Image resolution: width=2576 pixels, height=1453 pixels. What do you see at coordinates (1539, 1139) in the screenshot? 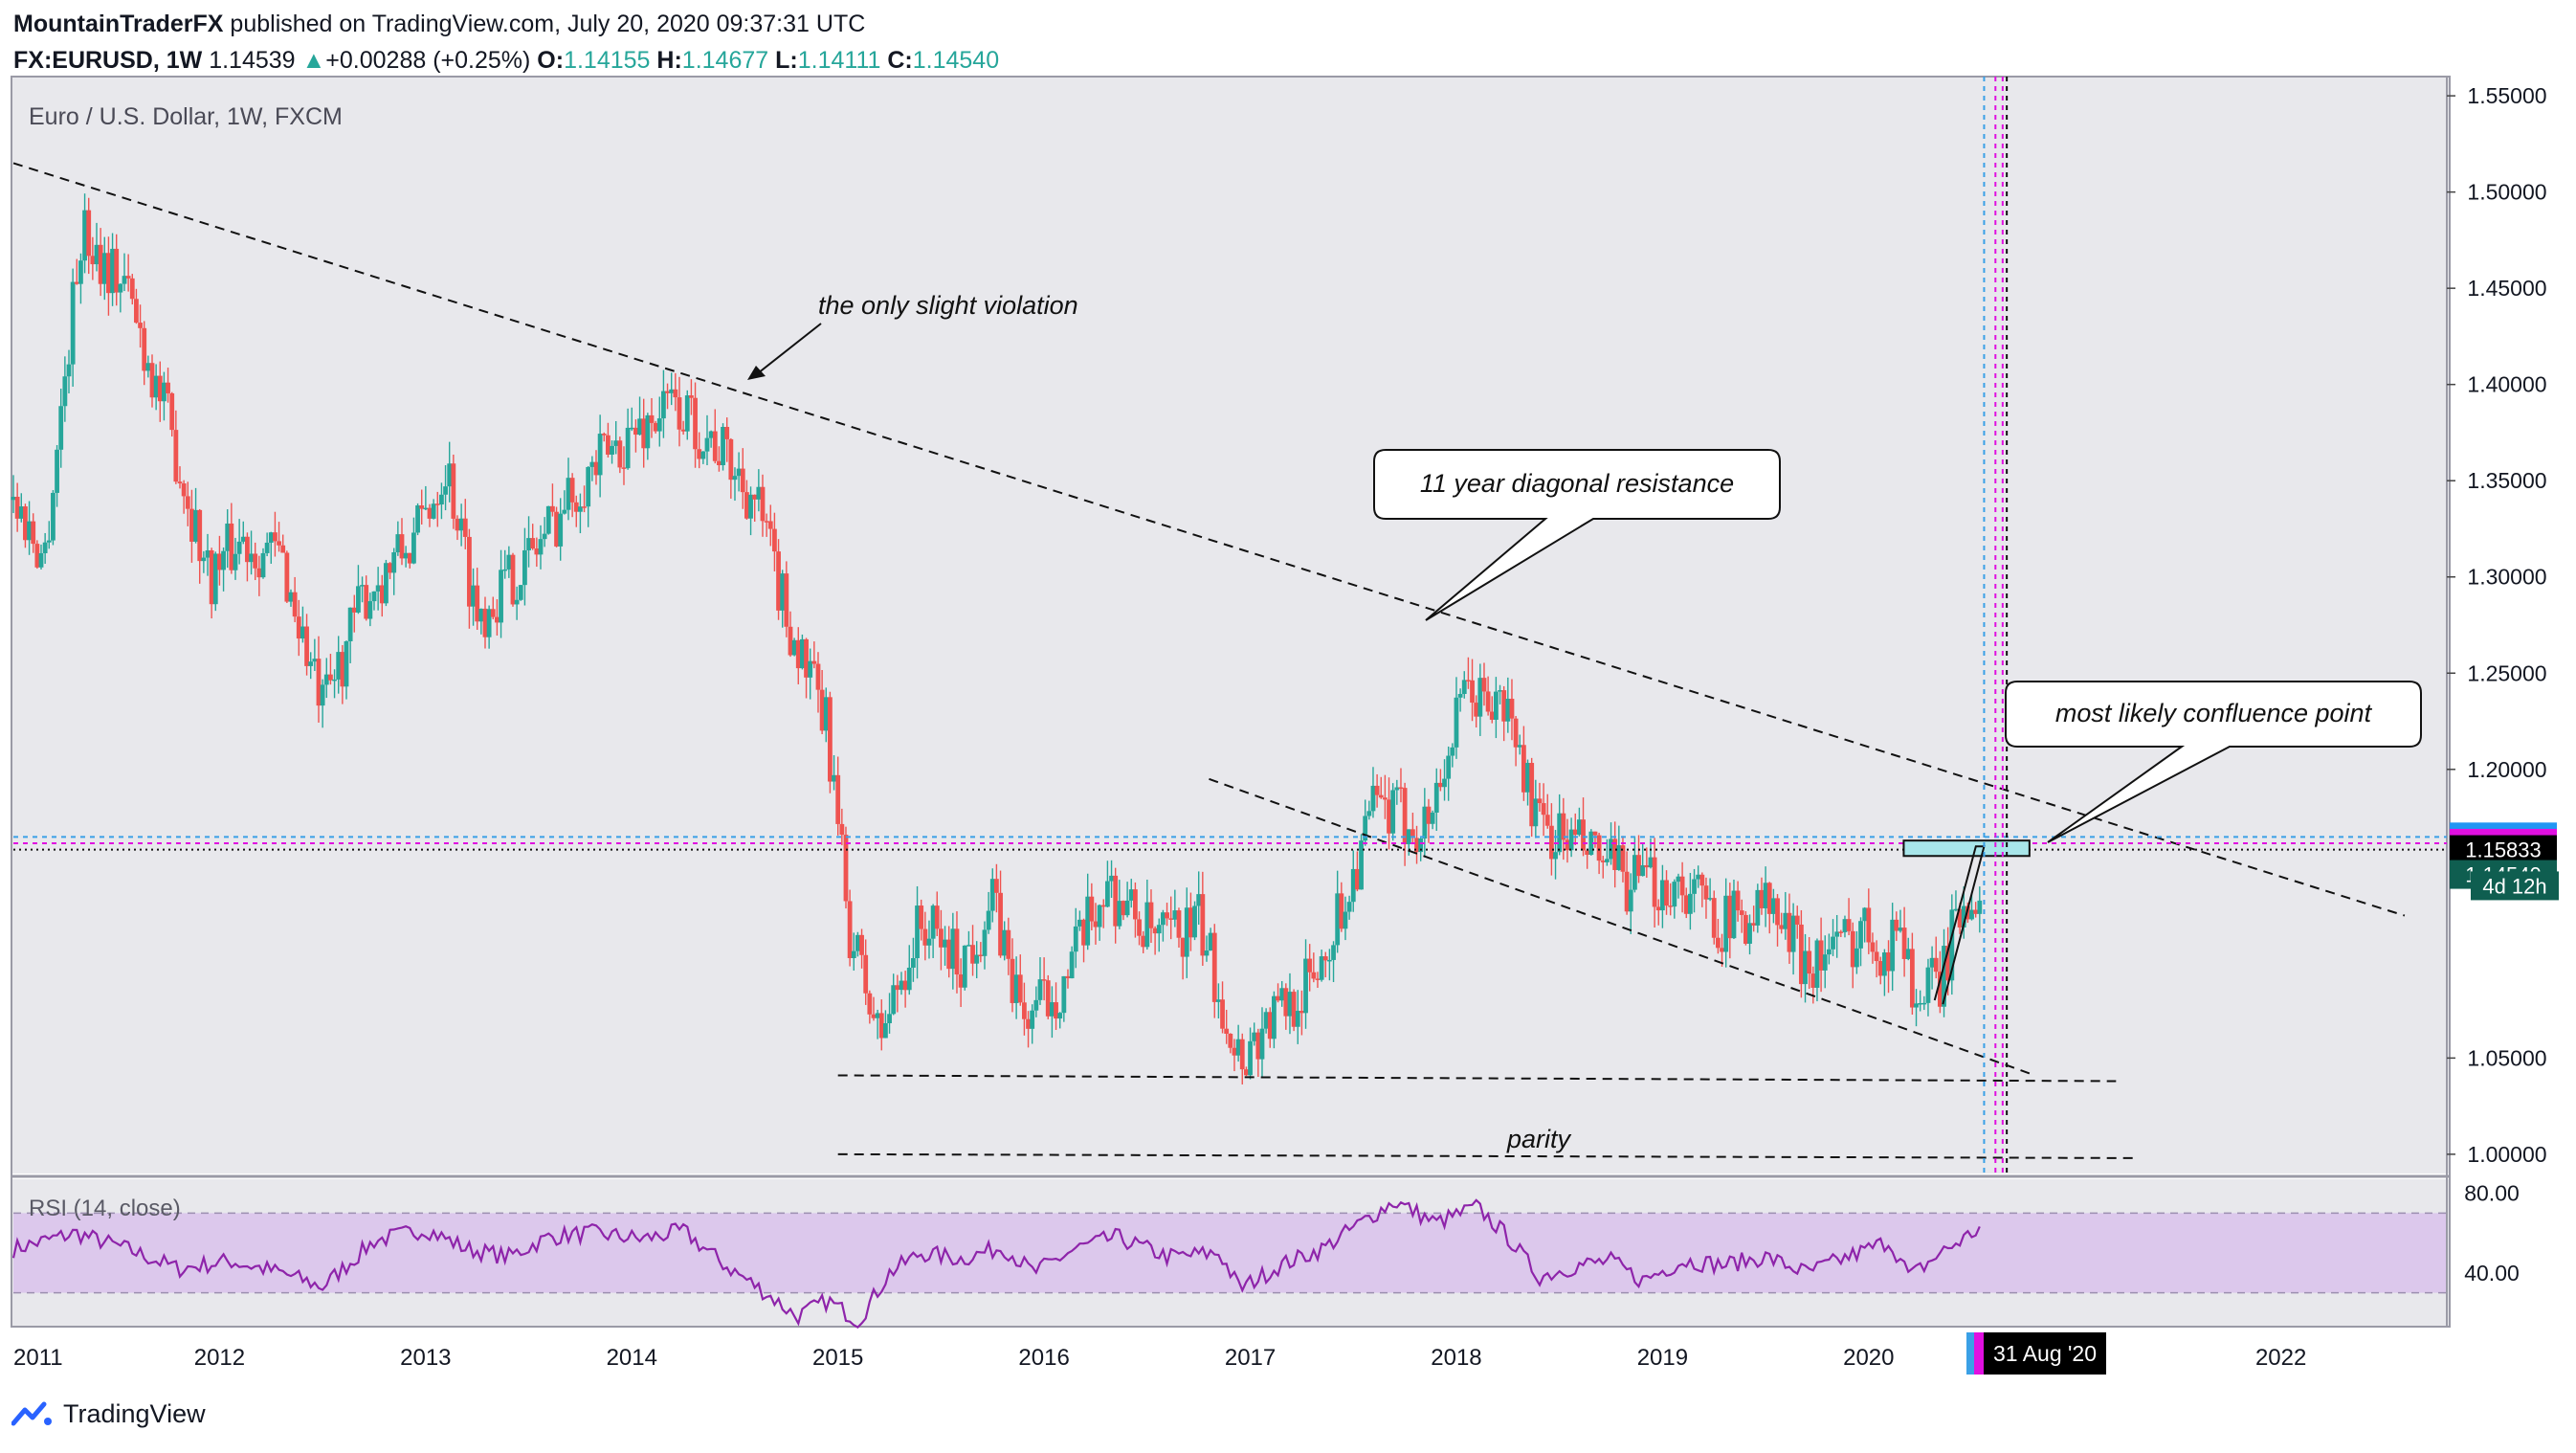
I see `annotation-parity: parity` at bounding box center [1539, 1139].